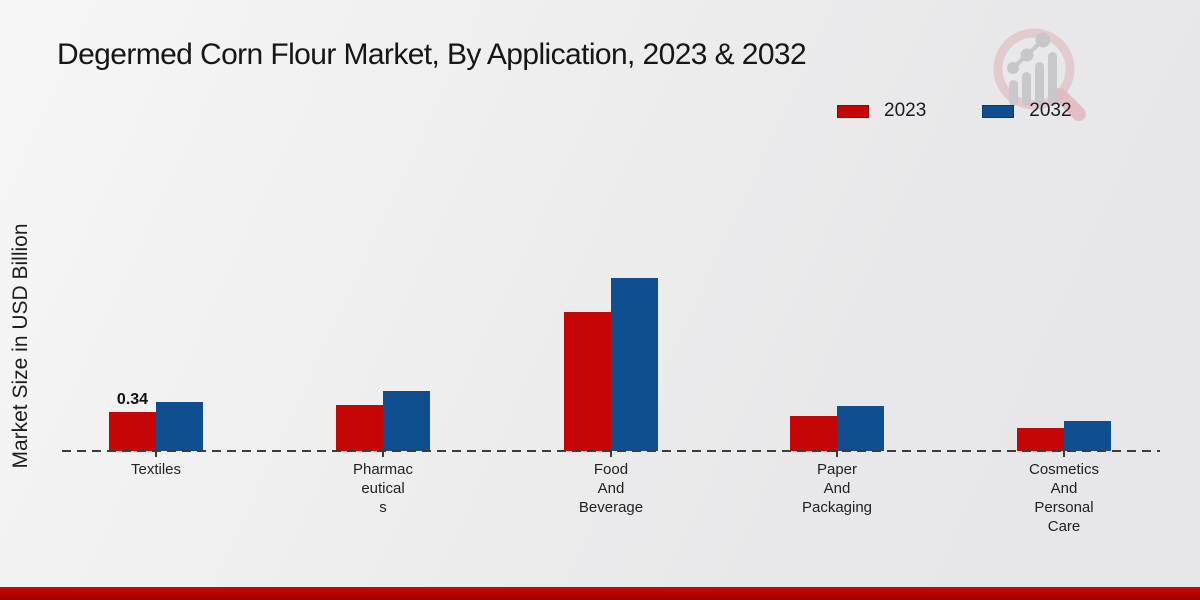 Image resolution: width=1200 pixels, height=600 pixels. I want to click on x-axis-label-line: Paper, so click(837, 469).